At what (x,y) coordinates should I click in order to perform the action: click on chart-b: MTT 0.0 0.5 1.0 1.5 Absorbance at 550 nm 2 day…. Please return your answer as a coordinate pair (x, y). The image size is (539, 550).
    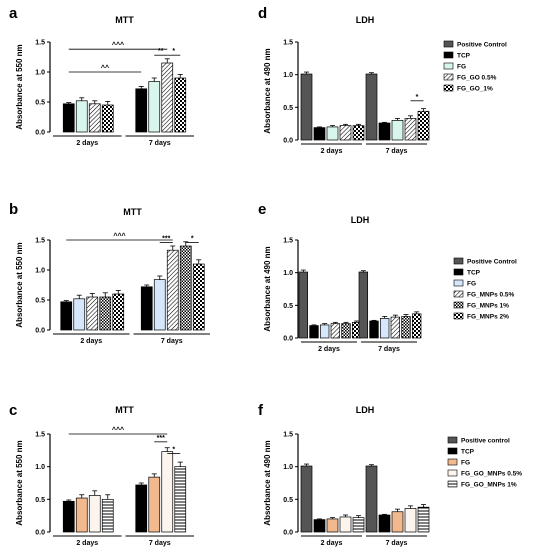
    Looking at the image, I should click on (112, 276).